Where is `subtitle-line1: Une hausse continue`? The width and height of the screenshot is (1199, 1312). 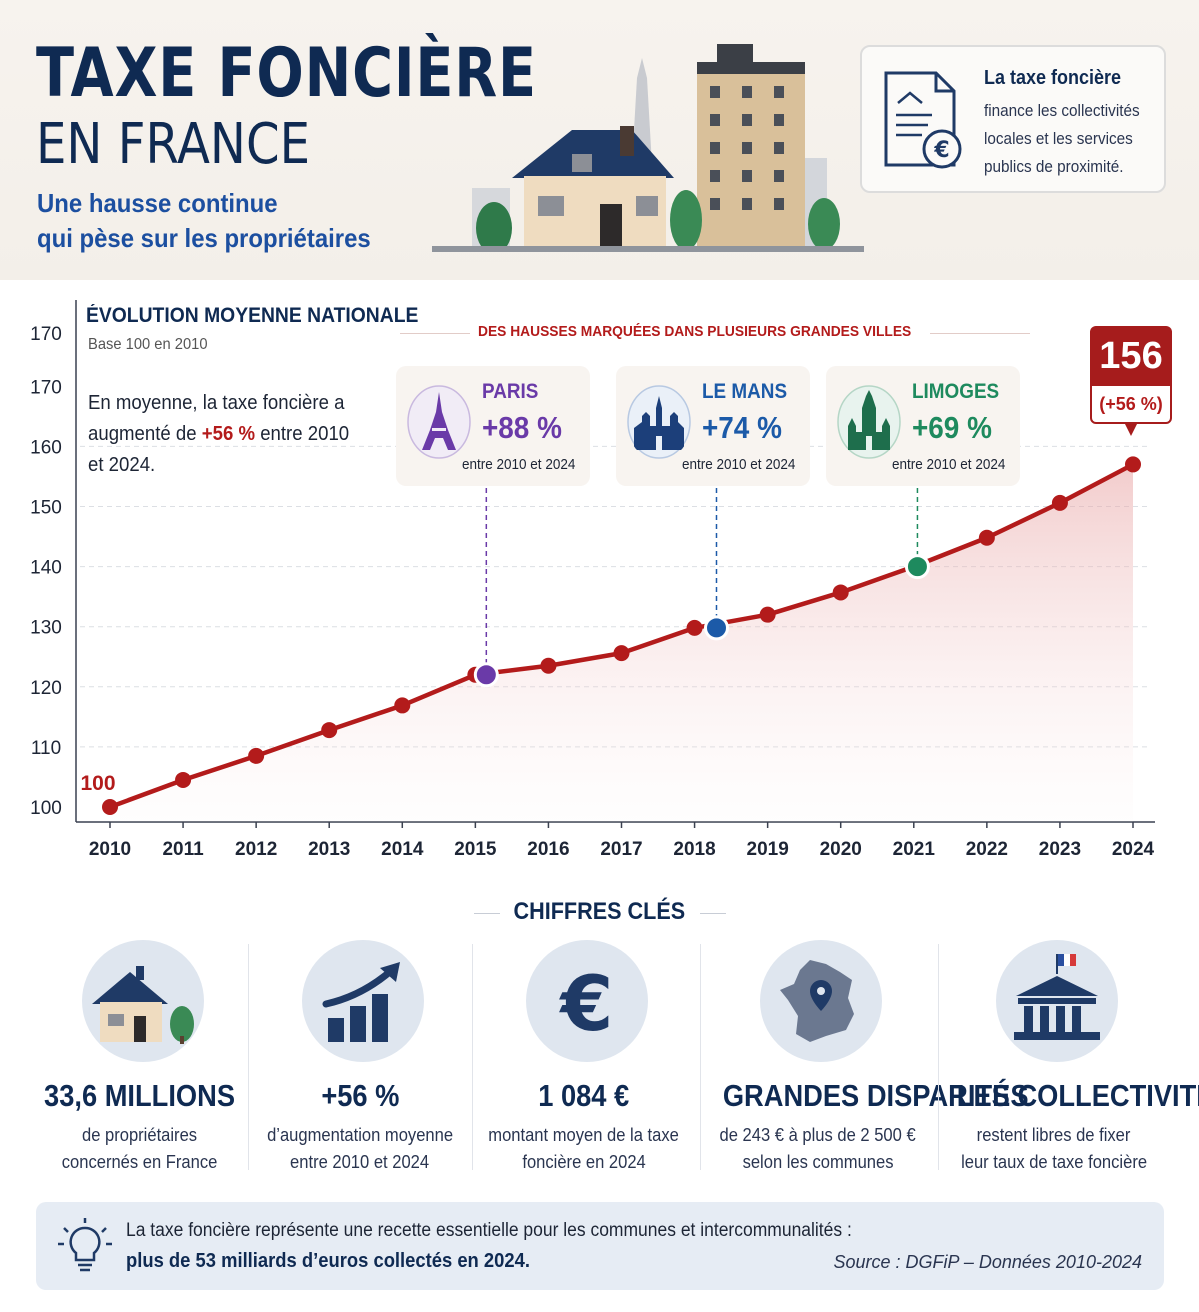
subtitle-line1: Une hausse continue is located at coordinates (157, 203).